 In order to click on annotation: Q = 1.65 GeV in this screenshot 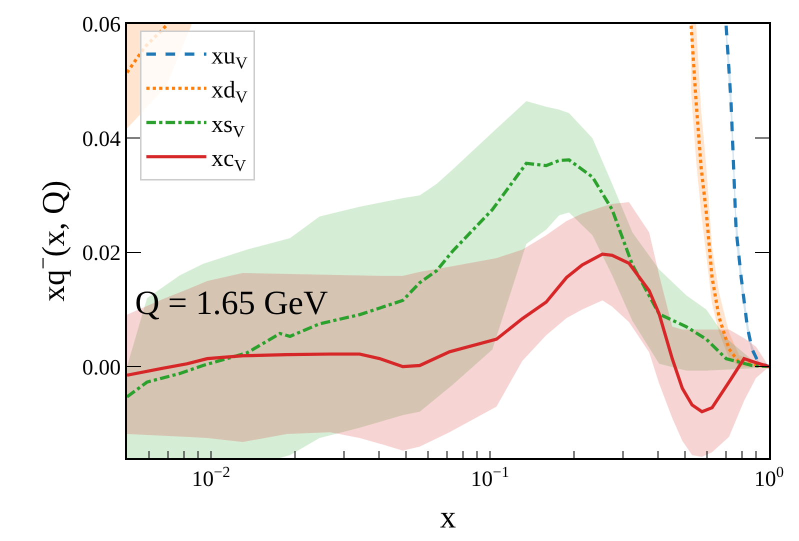, I will do `click(231, 303)`.